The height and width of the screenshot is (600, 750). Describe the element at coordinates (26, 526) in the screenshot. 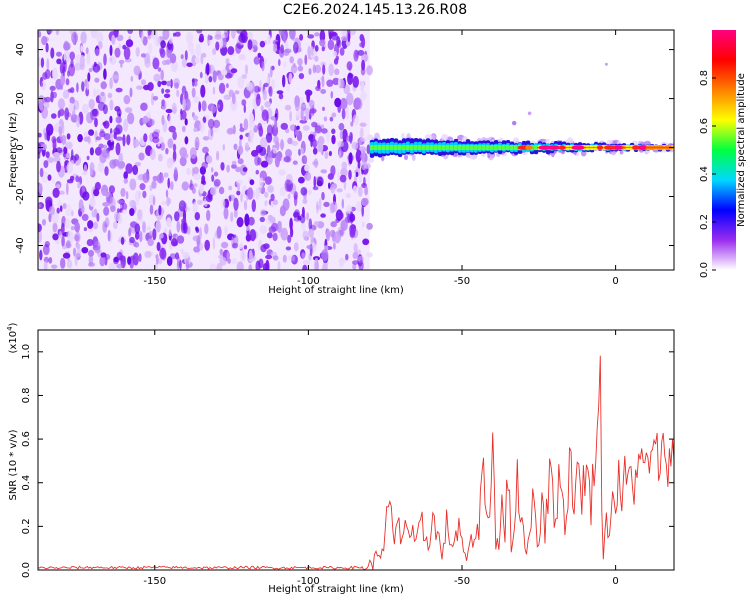

I see `snr-y-tick-label: 0.2` at that location.